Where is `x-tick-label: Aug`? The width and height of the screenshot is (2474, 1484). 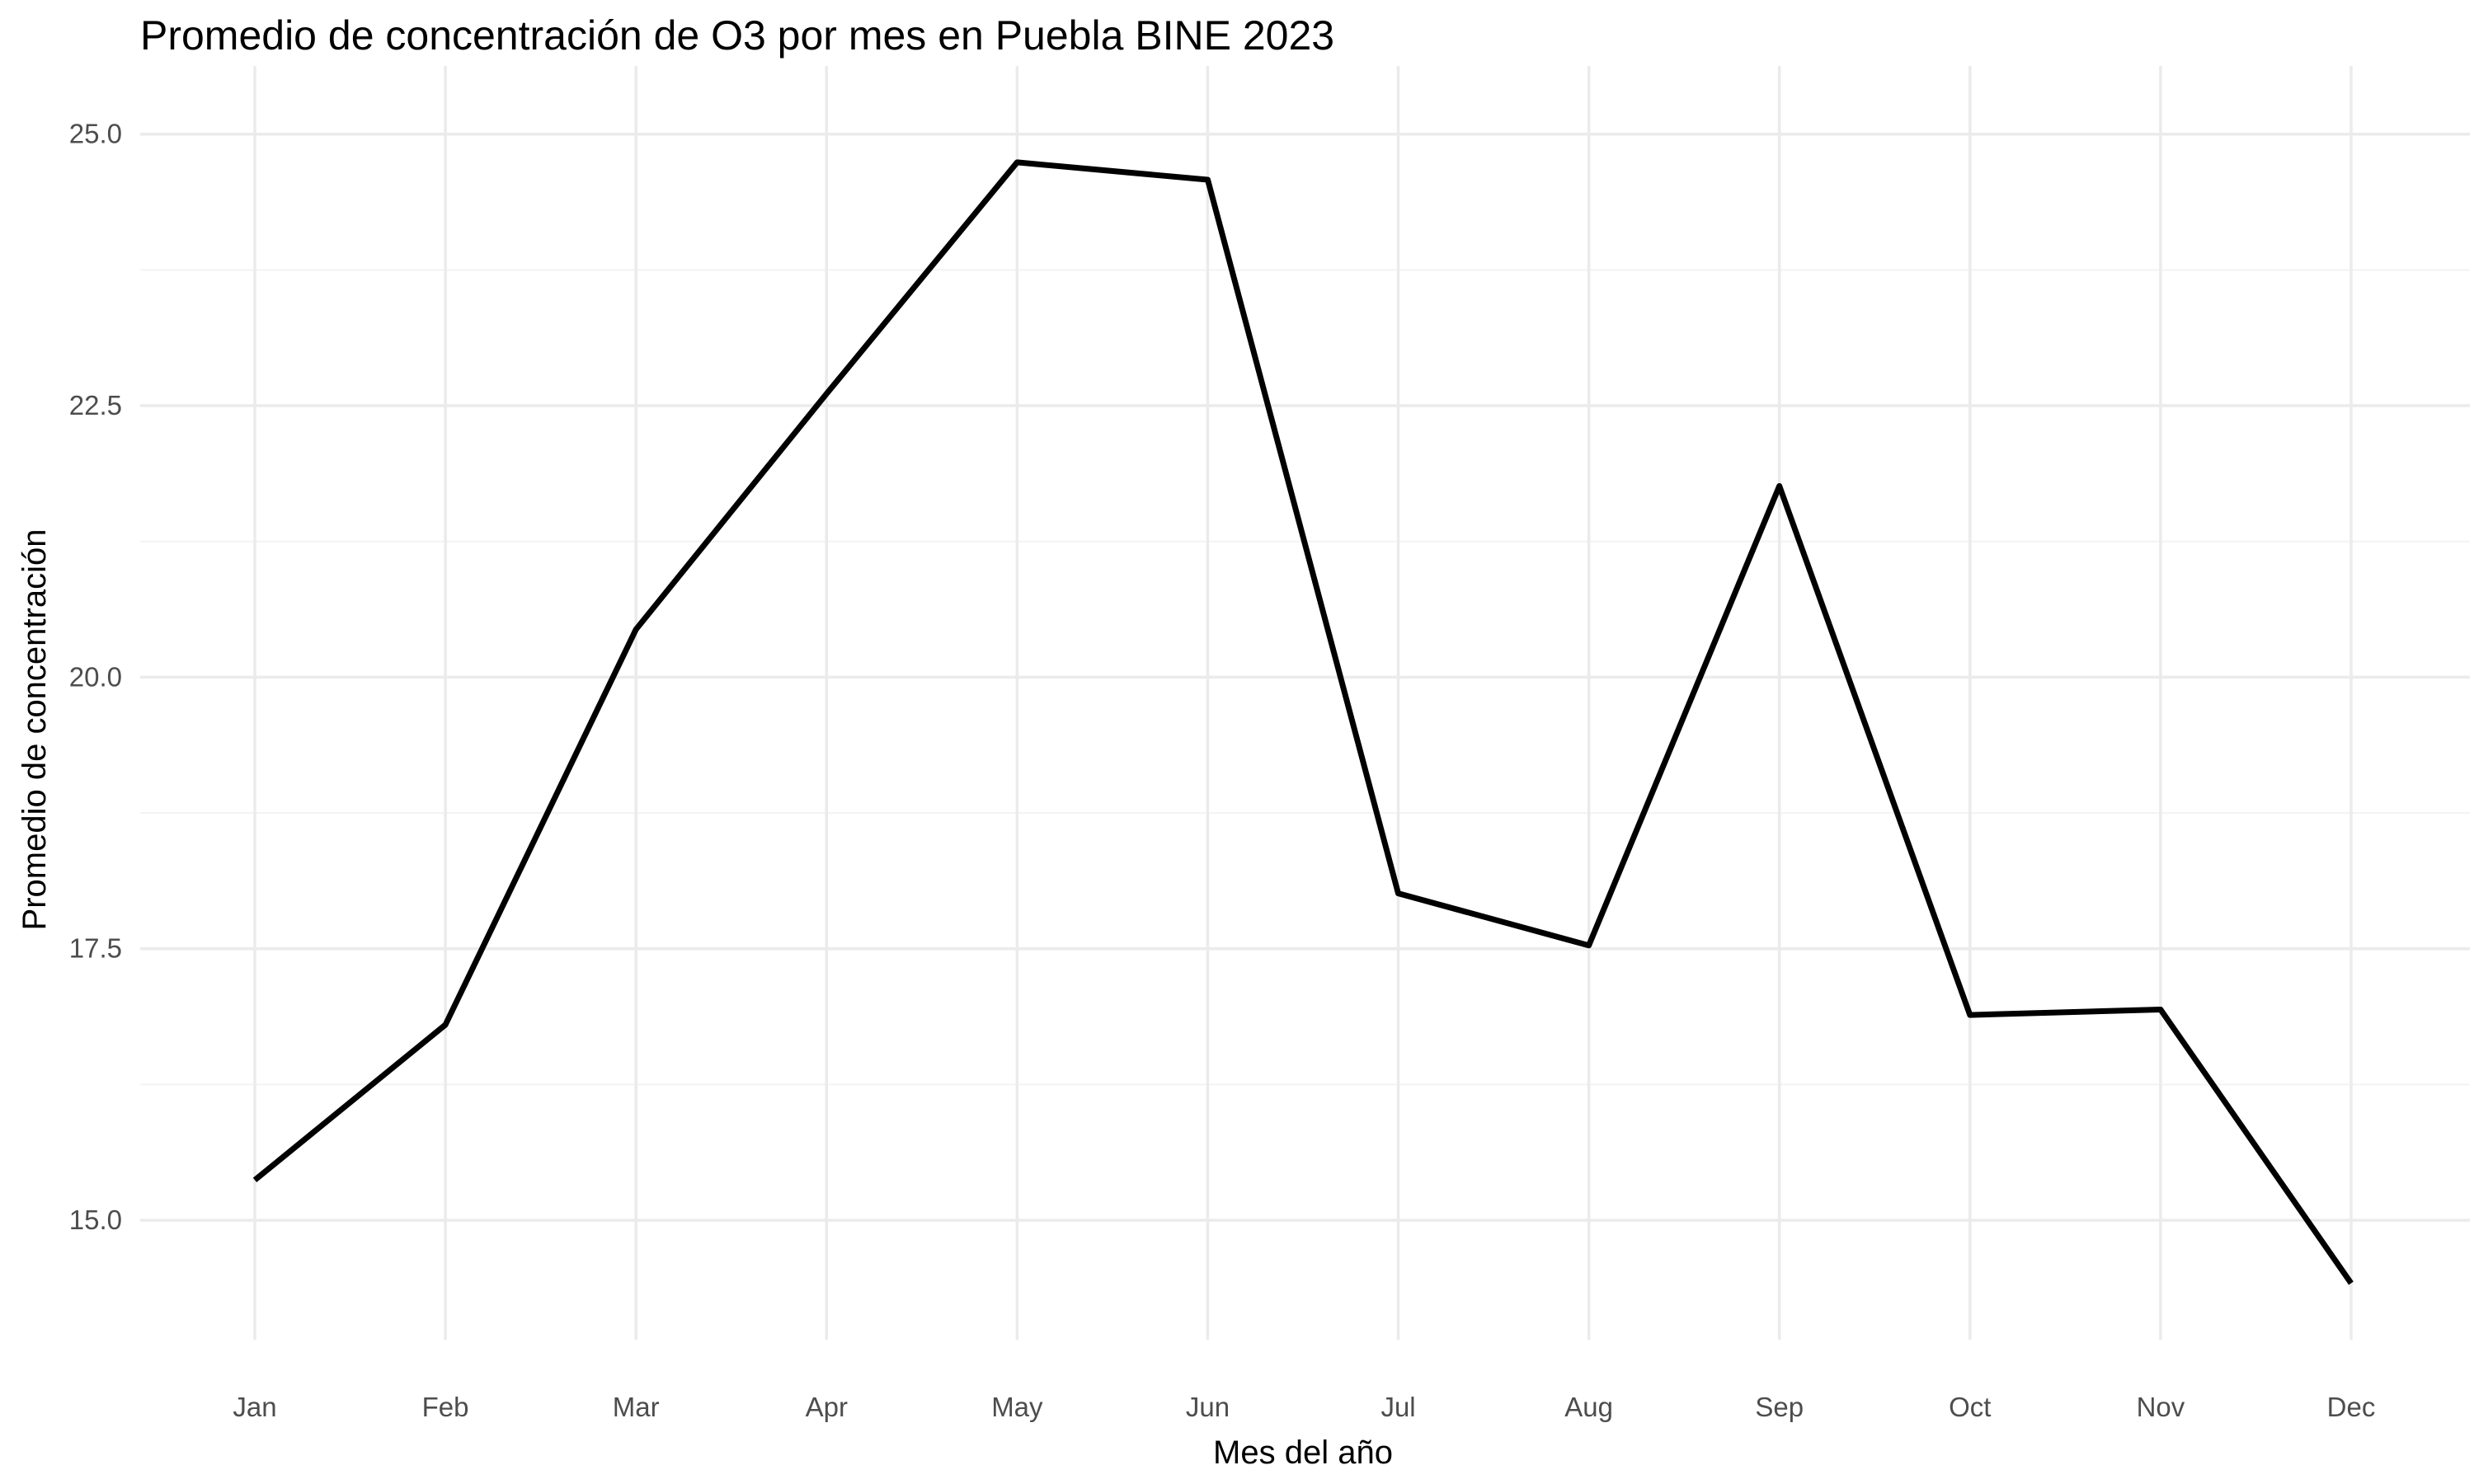
x-tick-label: Aug is located at coordinates (1588, 1407).